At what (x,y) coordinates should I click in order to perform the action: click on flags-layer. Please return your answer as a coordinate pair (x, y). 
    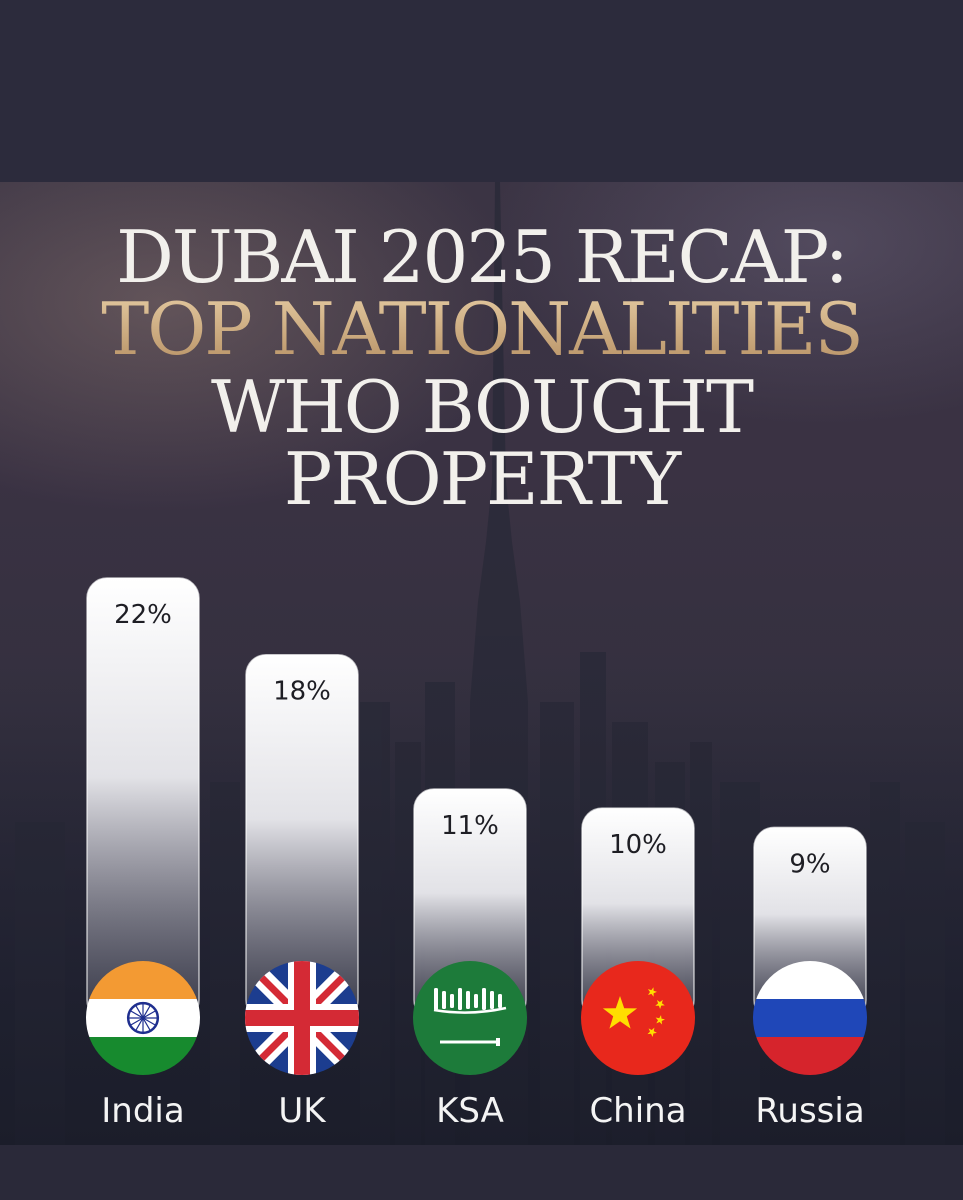
    Looking at the image, I should click on (476, 1018).